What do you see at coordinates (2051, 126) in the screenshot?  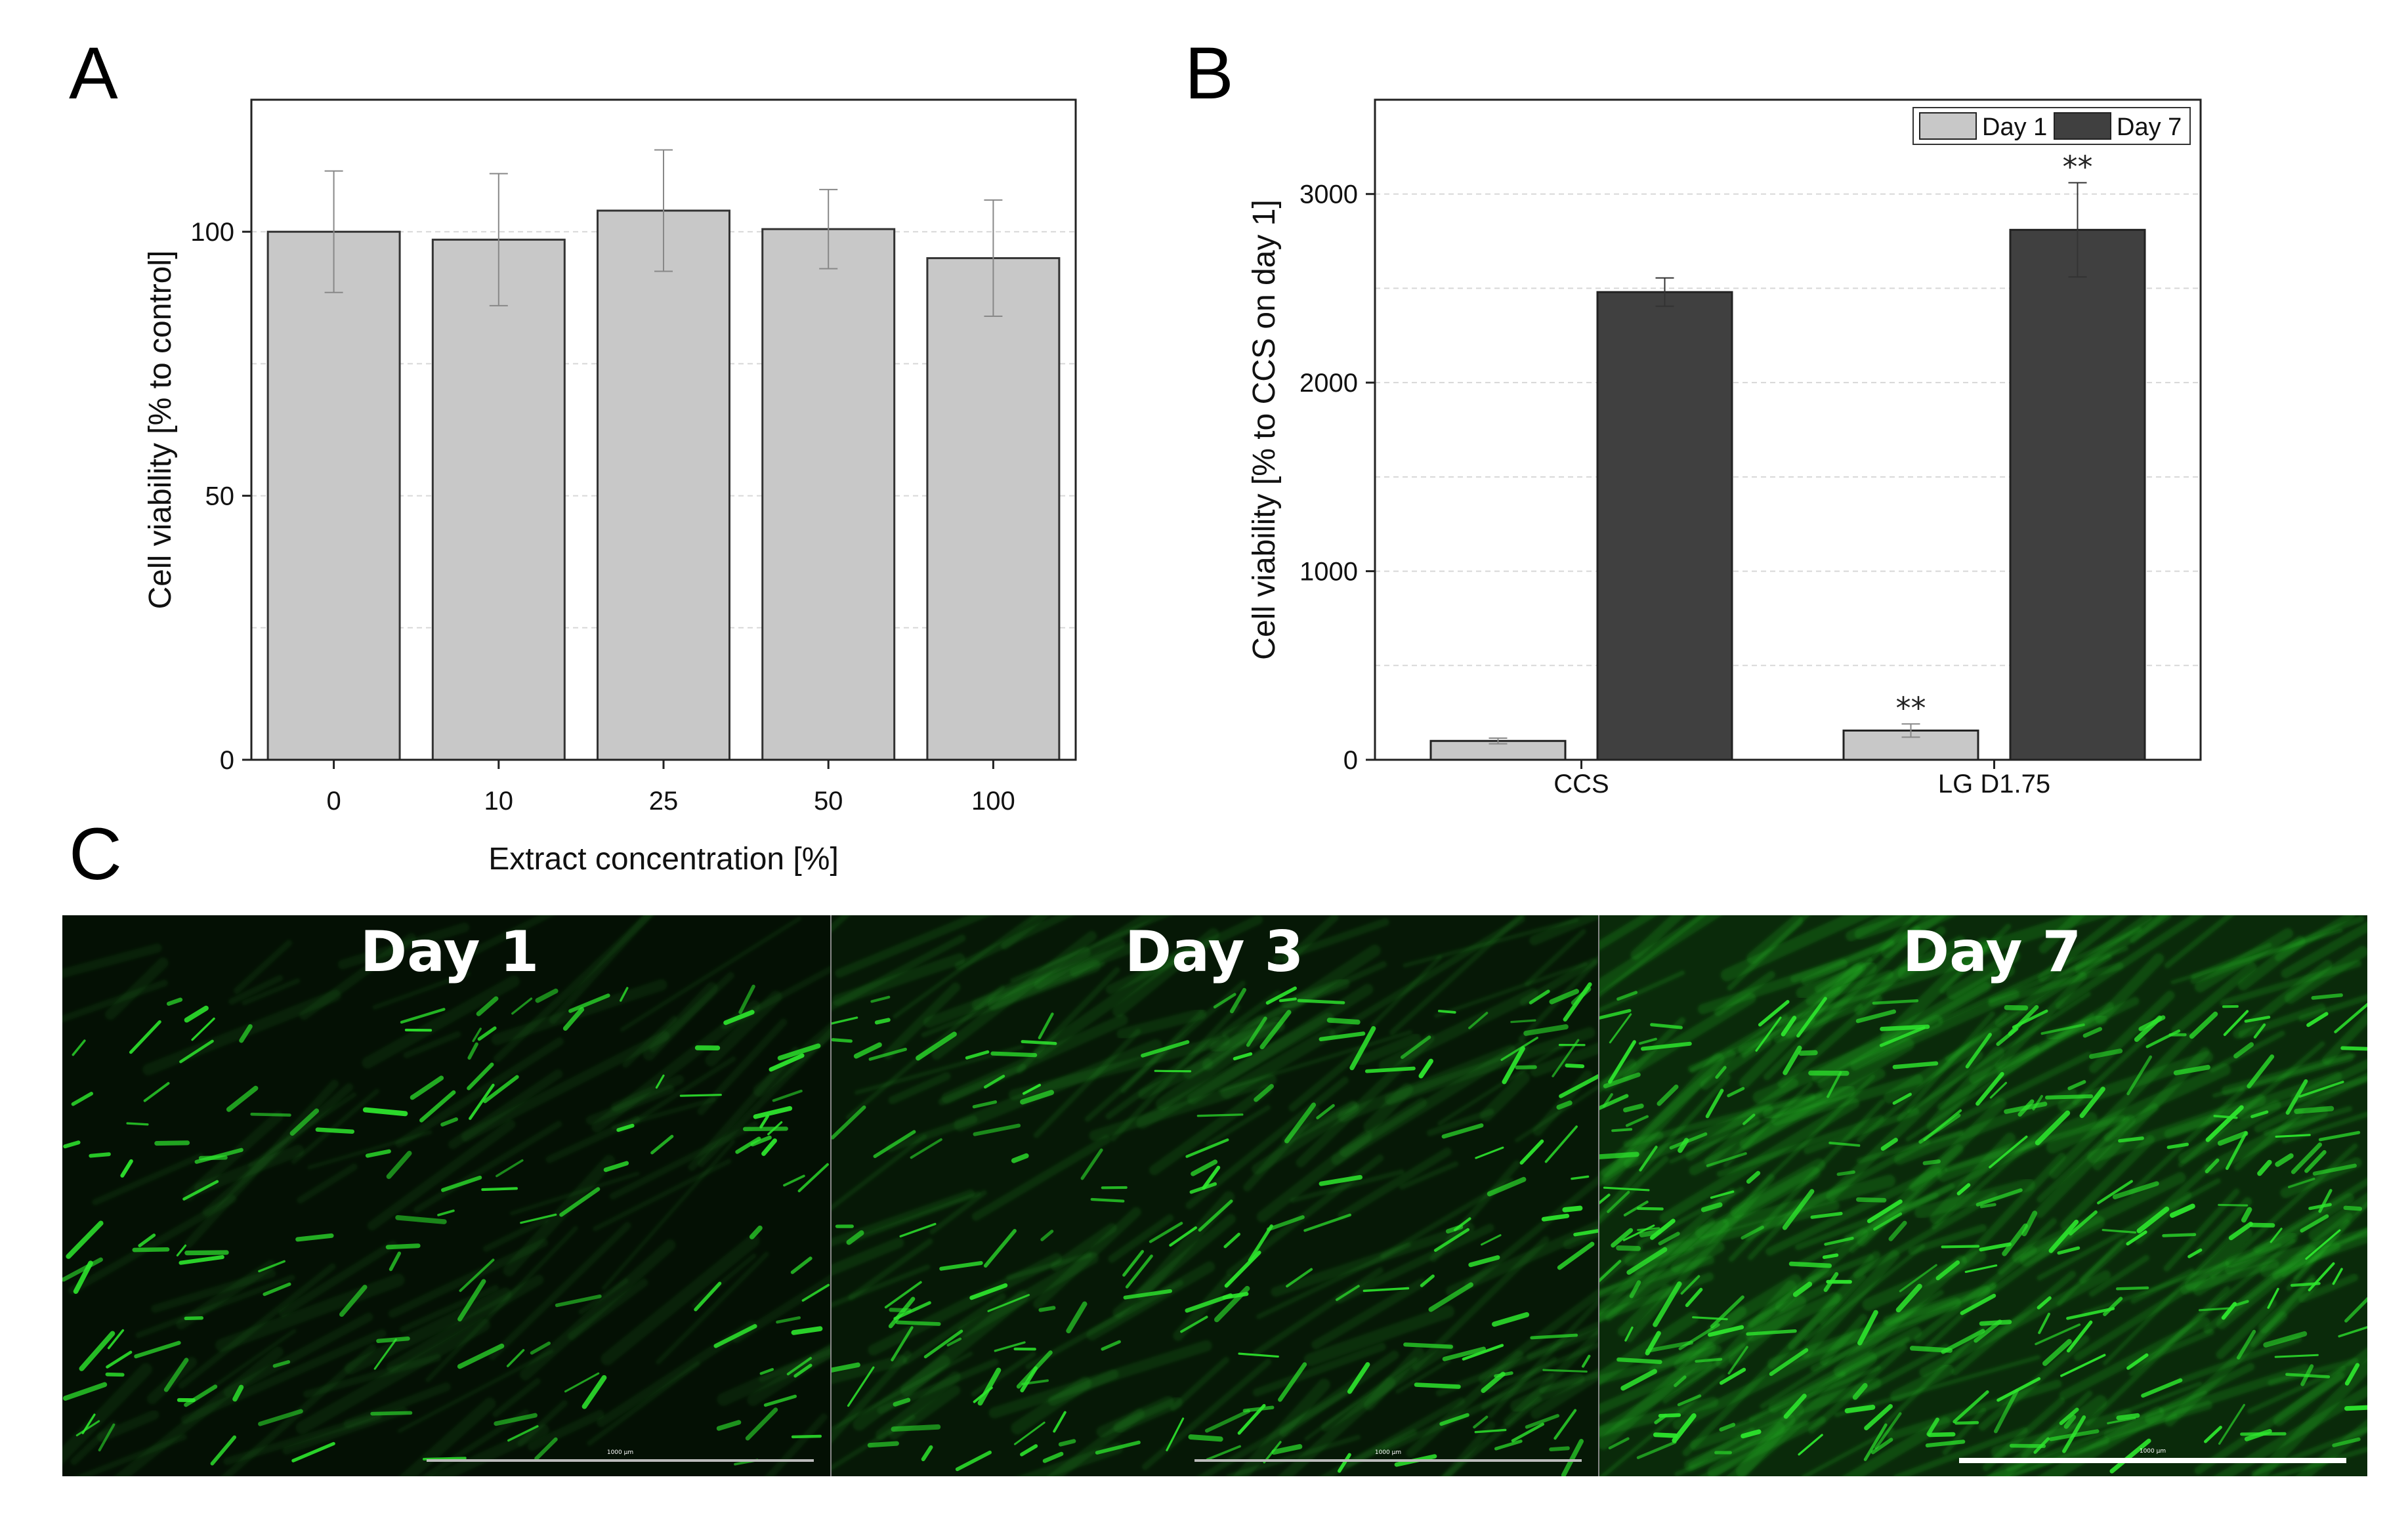 I see `chart-b-legend: Day 1 Day 7` at bounding box center [2051, 126].